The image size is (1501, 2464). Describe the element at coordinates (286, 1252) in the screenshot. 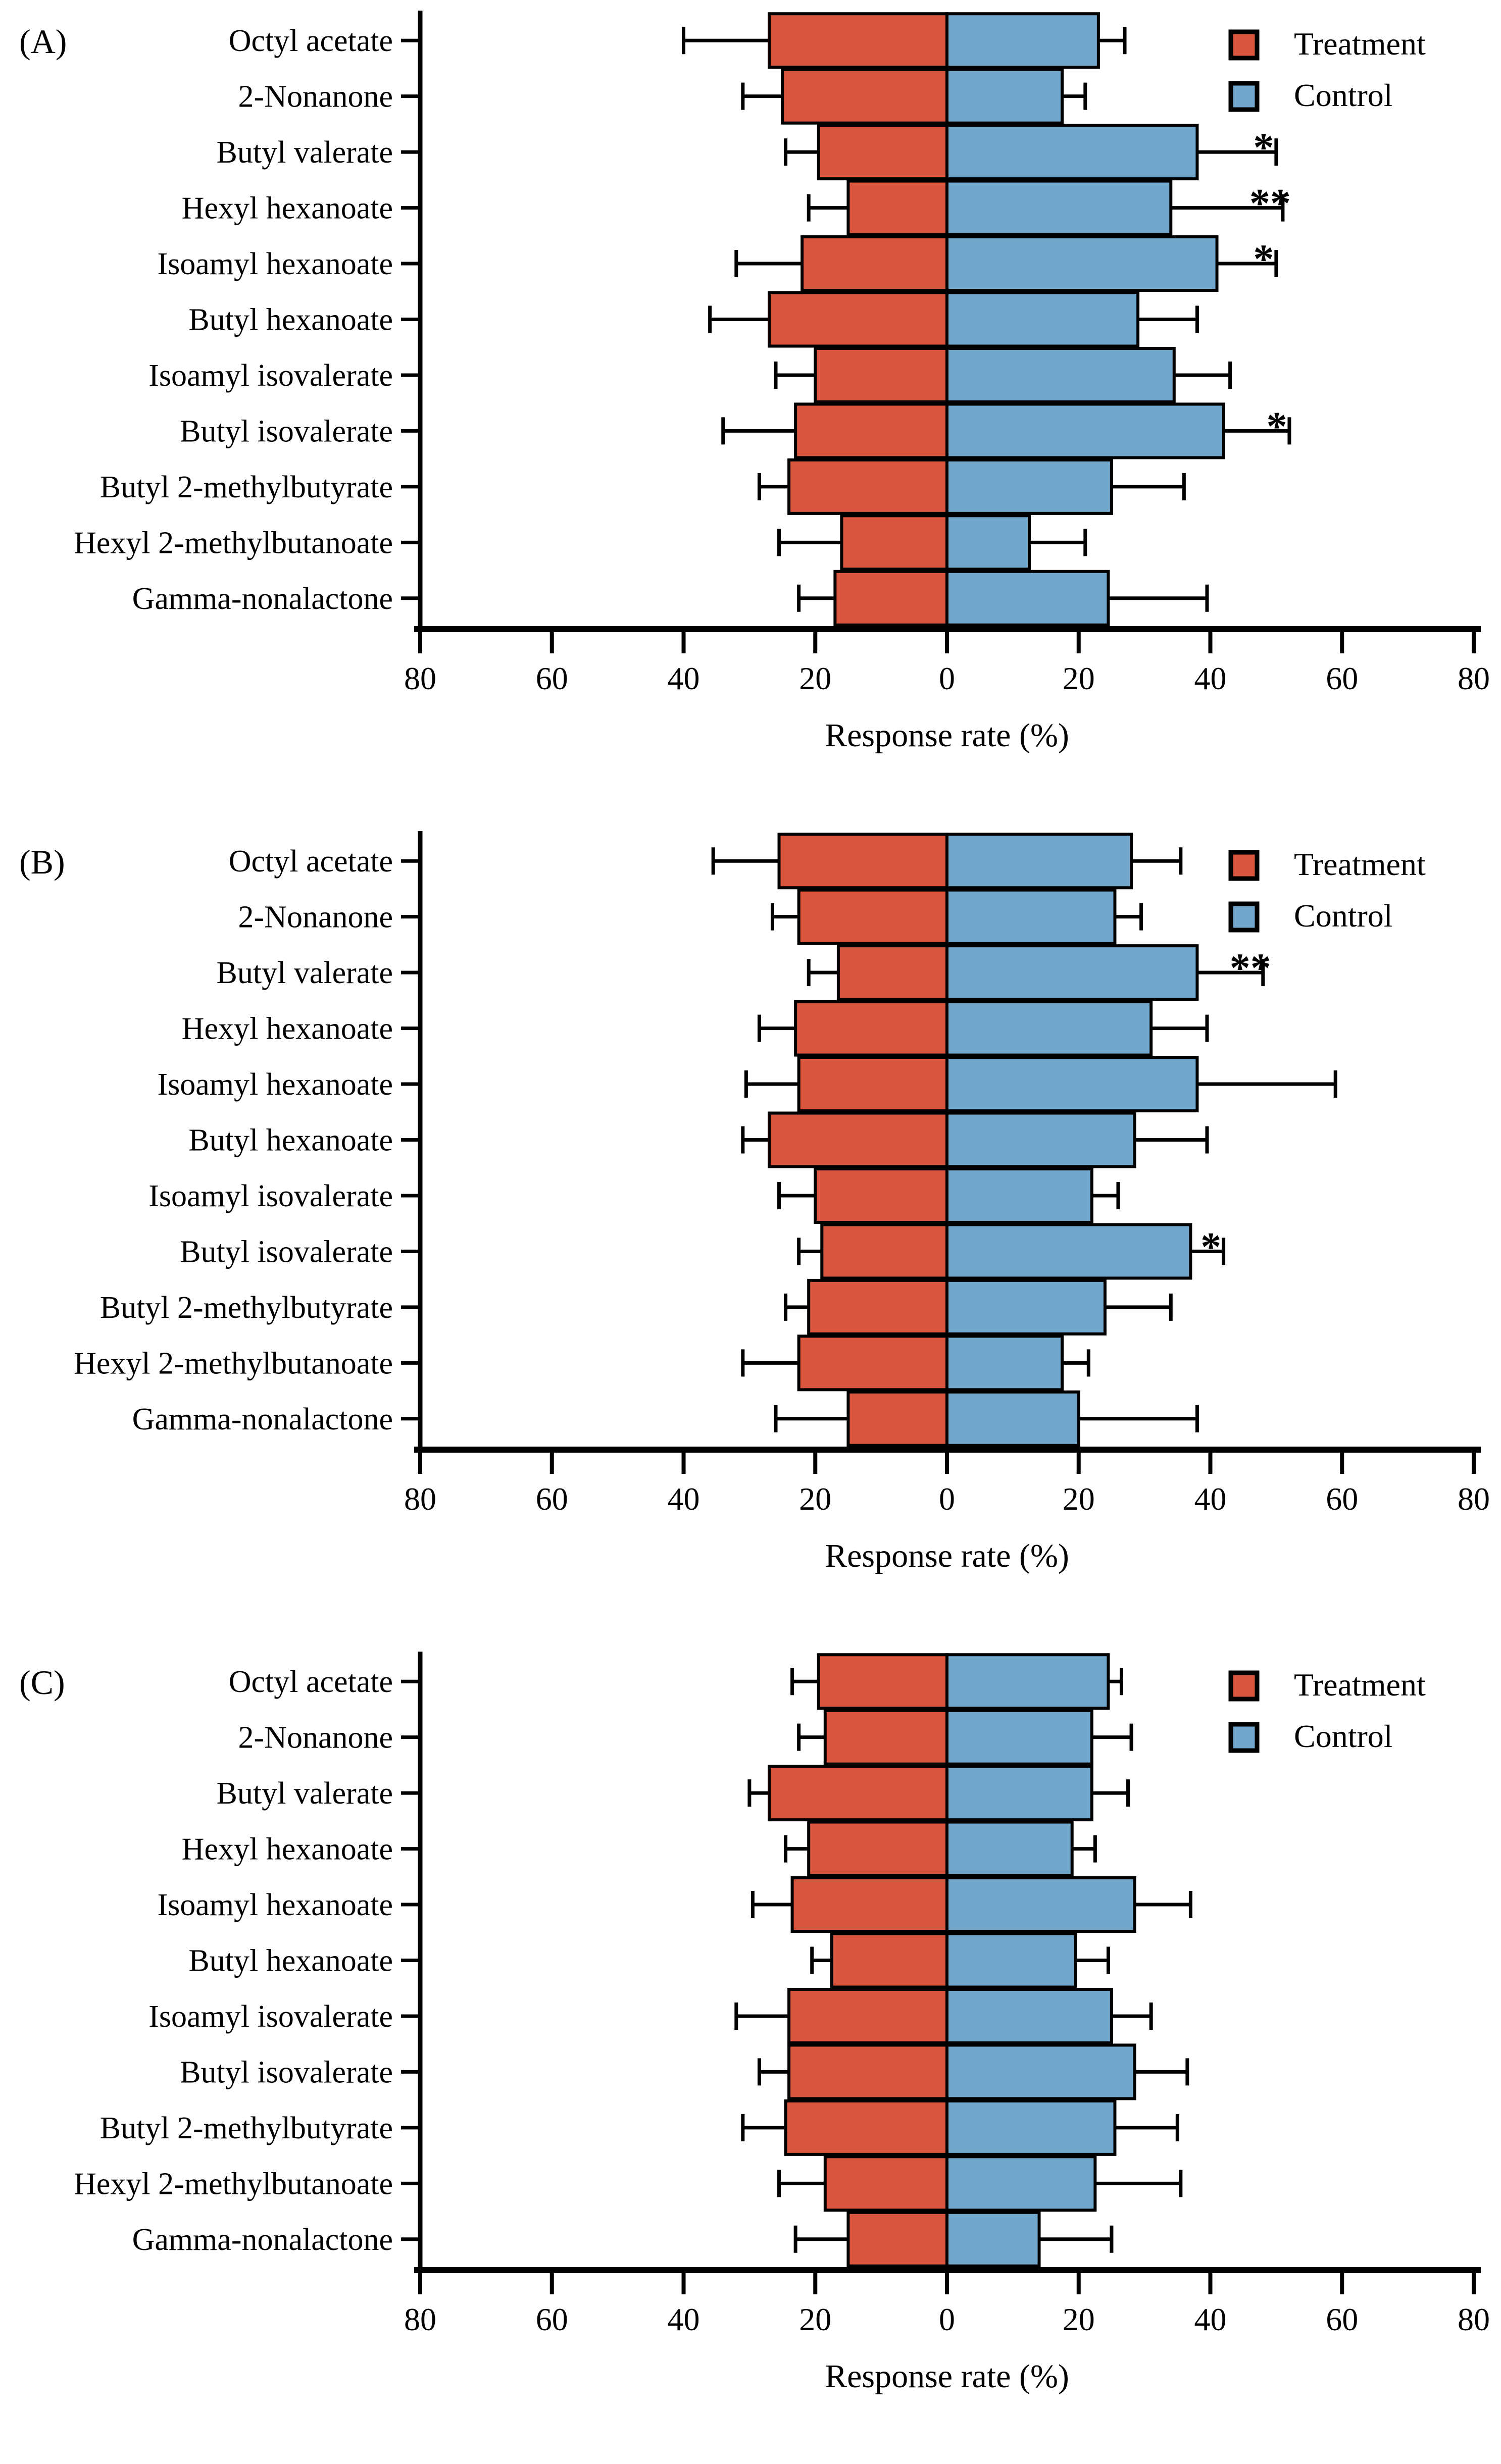

I see `category-label: Butyl isovalerate` at that location.